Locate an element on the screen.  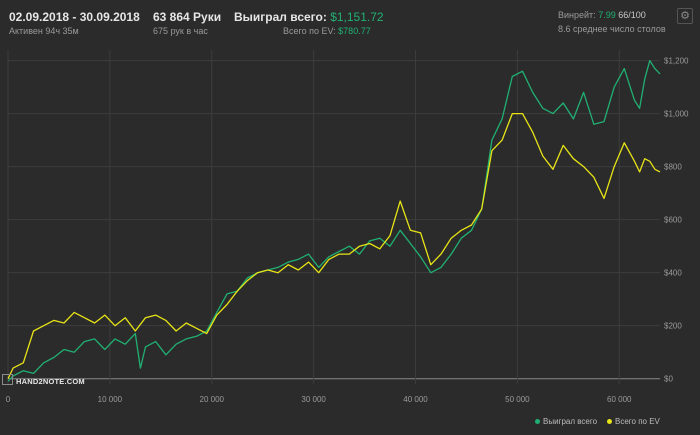
legend-won: Выиграл всего is located at coordinates (566, 421).